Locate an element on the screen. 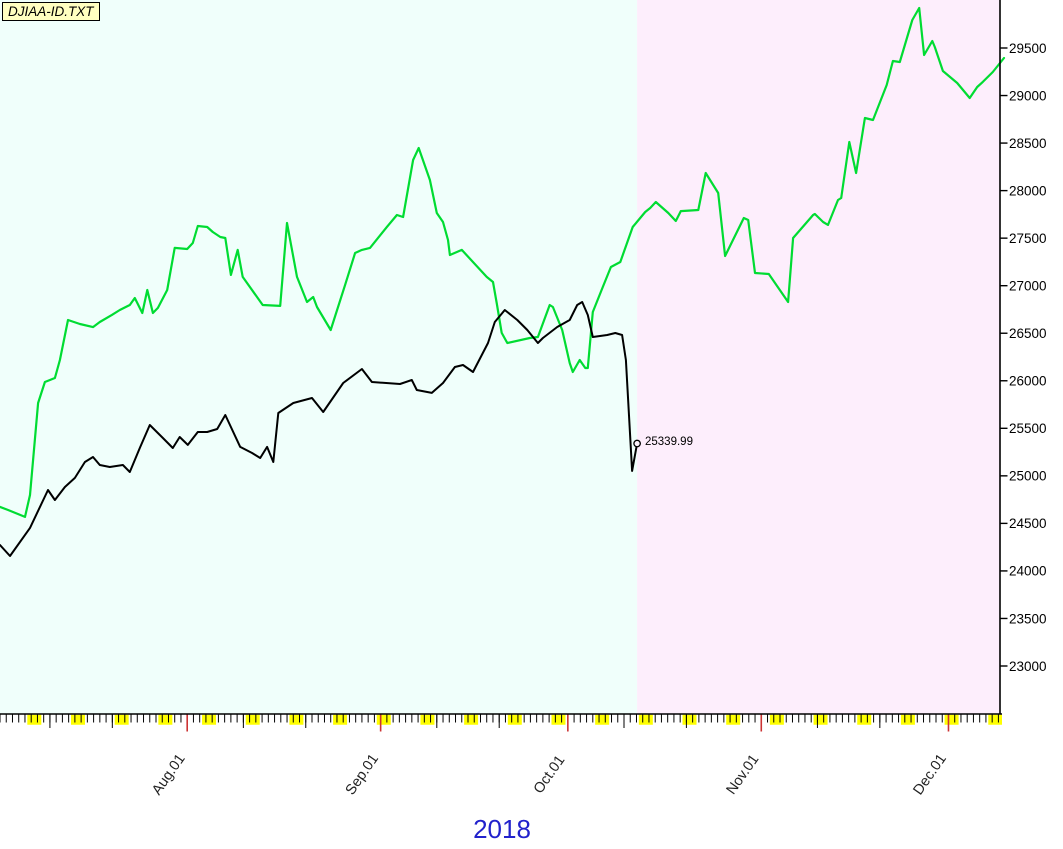 The width and height of the screenshot is (1063, 849). y-tick-label: 26500 is located at coordinates (1028, 333).